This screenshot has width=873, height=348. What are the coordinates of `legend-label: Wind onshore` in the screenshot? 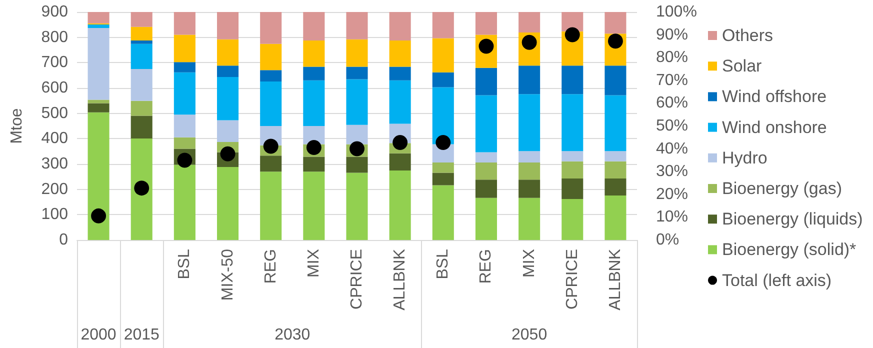 It's located at (774, 127).